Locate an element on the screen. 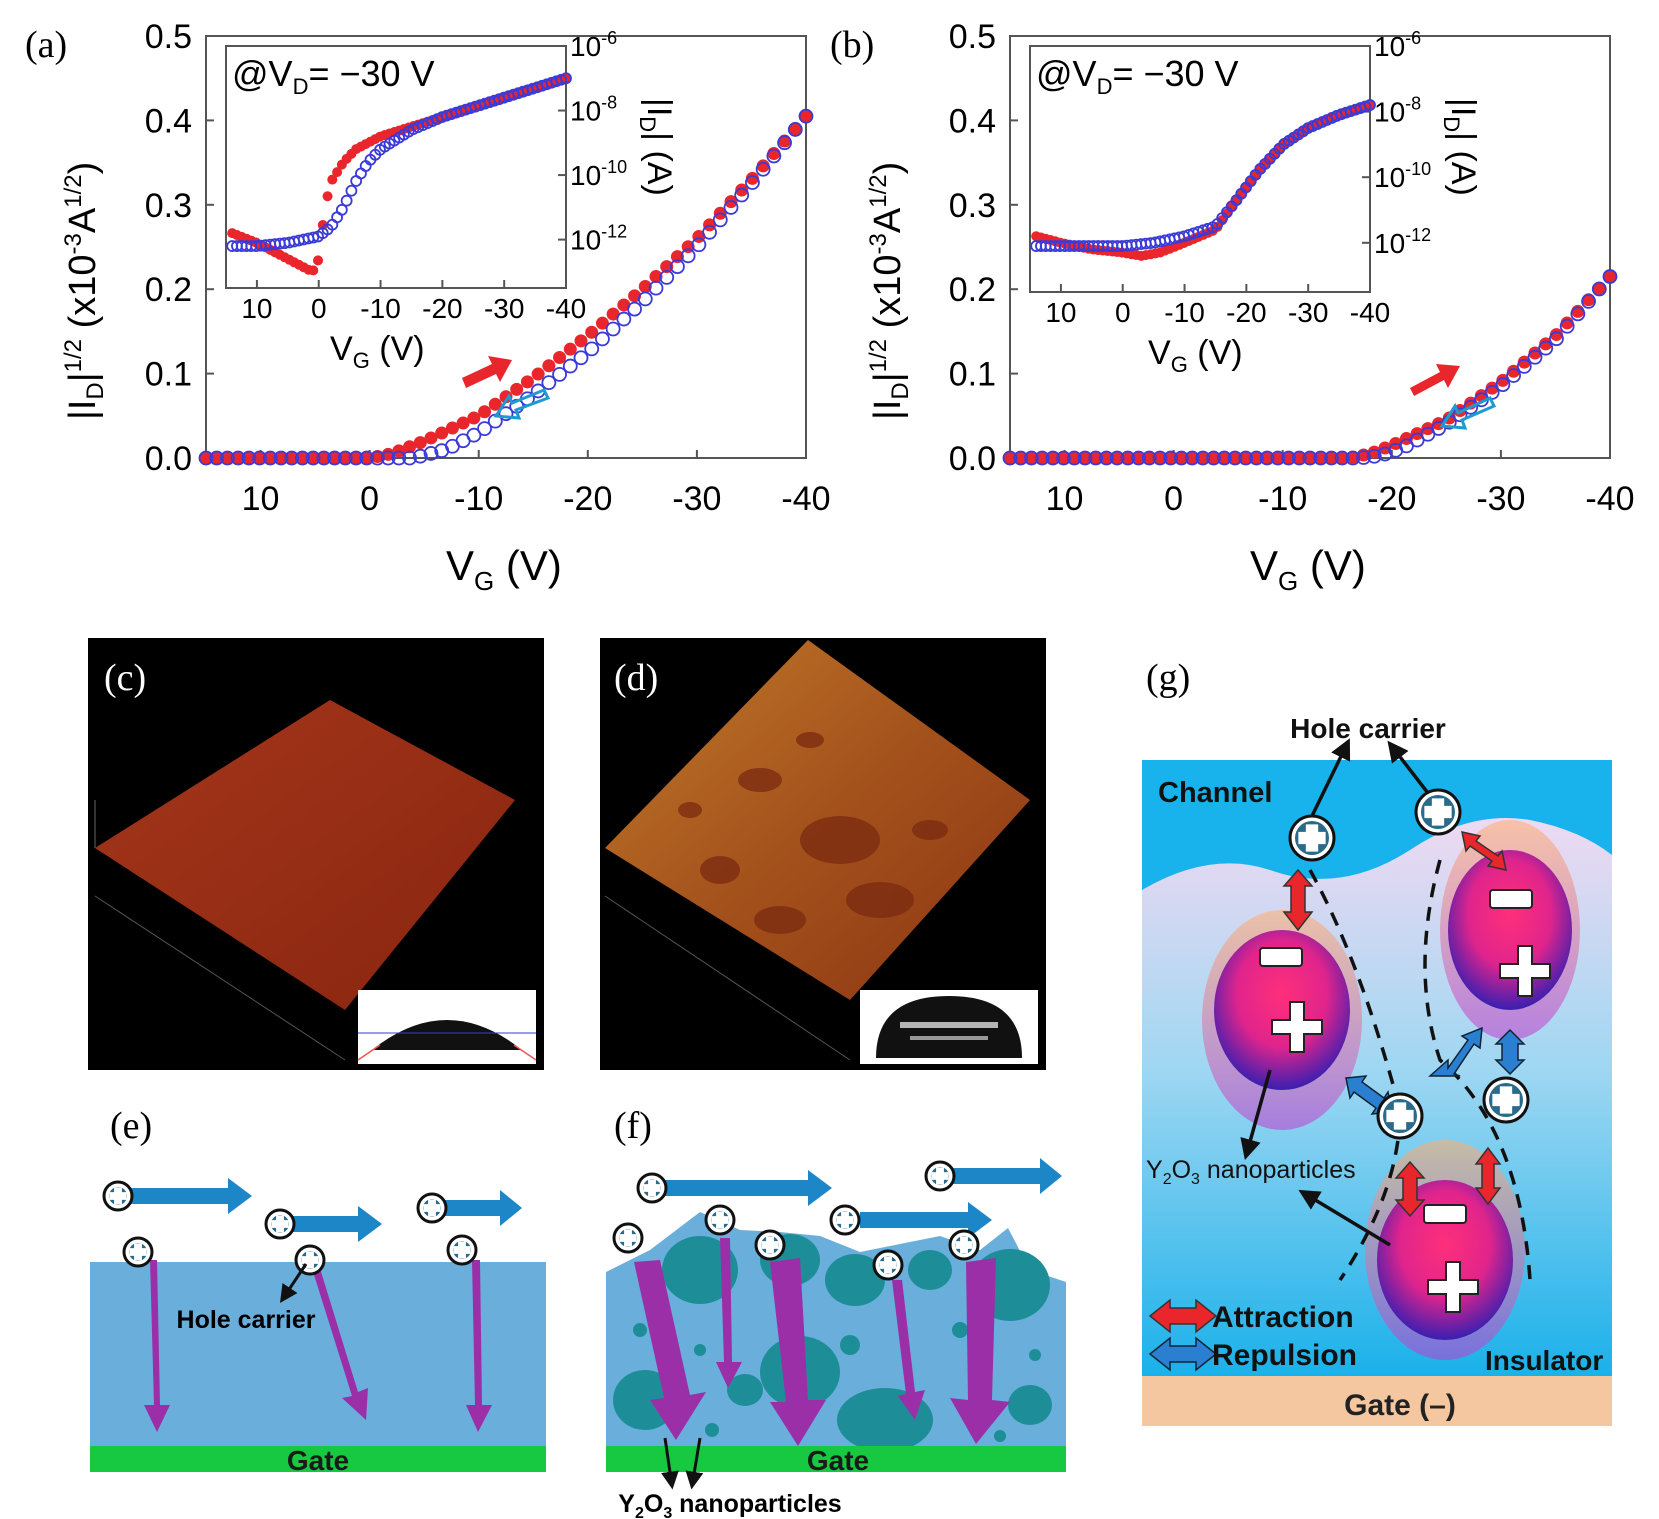 This screenshot has width=1659, height=1519. panel-f: (f) Gate Y2O3 nano is located at coordinates (836, 1312).